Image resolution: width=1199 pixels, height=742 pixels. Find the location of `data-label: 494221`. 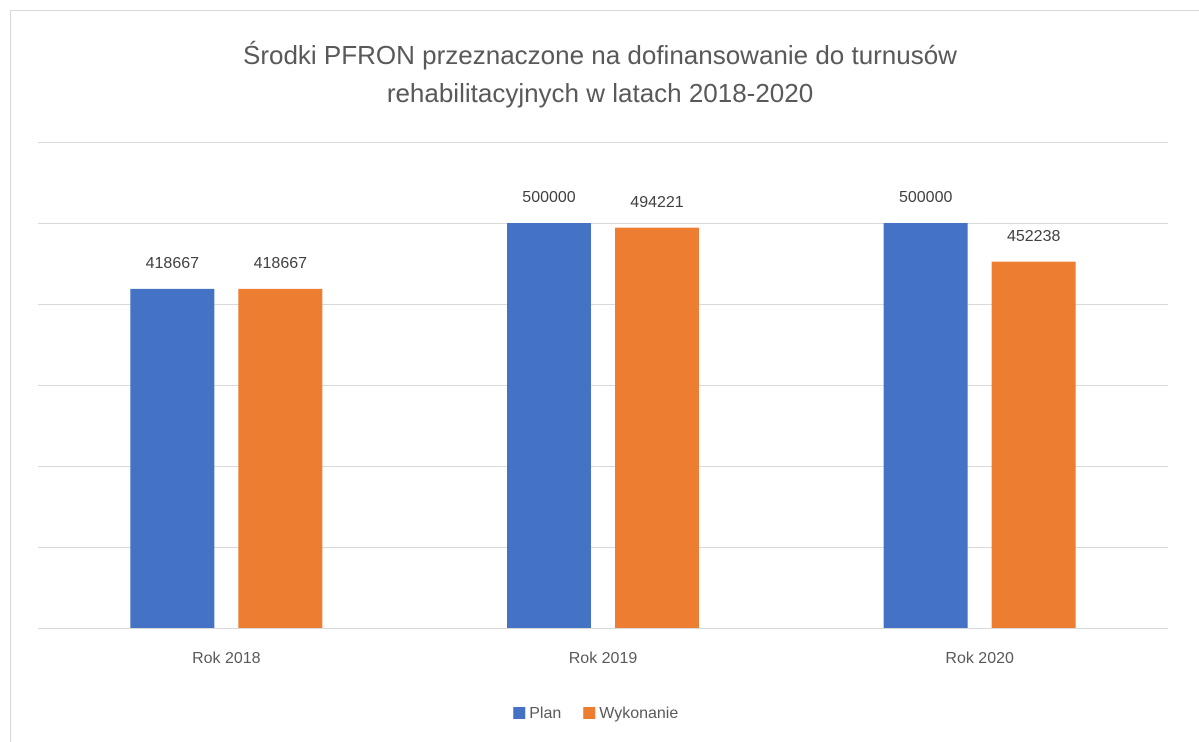

data-label: 494221 is located at coordinates (656, 202).